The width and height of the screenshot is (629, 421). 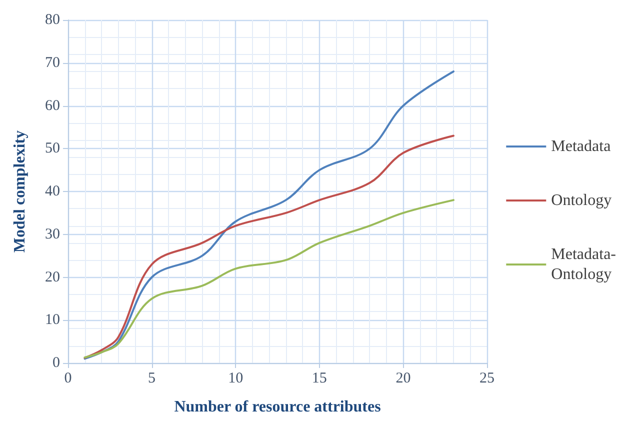 What do you see at coordinates (52, 277) in the screenshot?
I see `y-tick-label: 20` at bounding box center [52, 277].